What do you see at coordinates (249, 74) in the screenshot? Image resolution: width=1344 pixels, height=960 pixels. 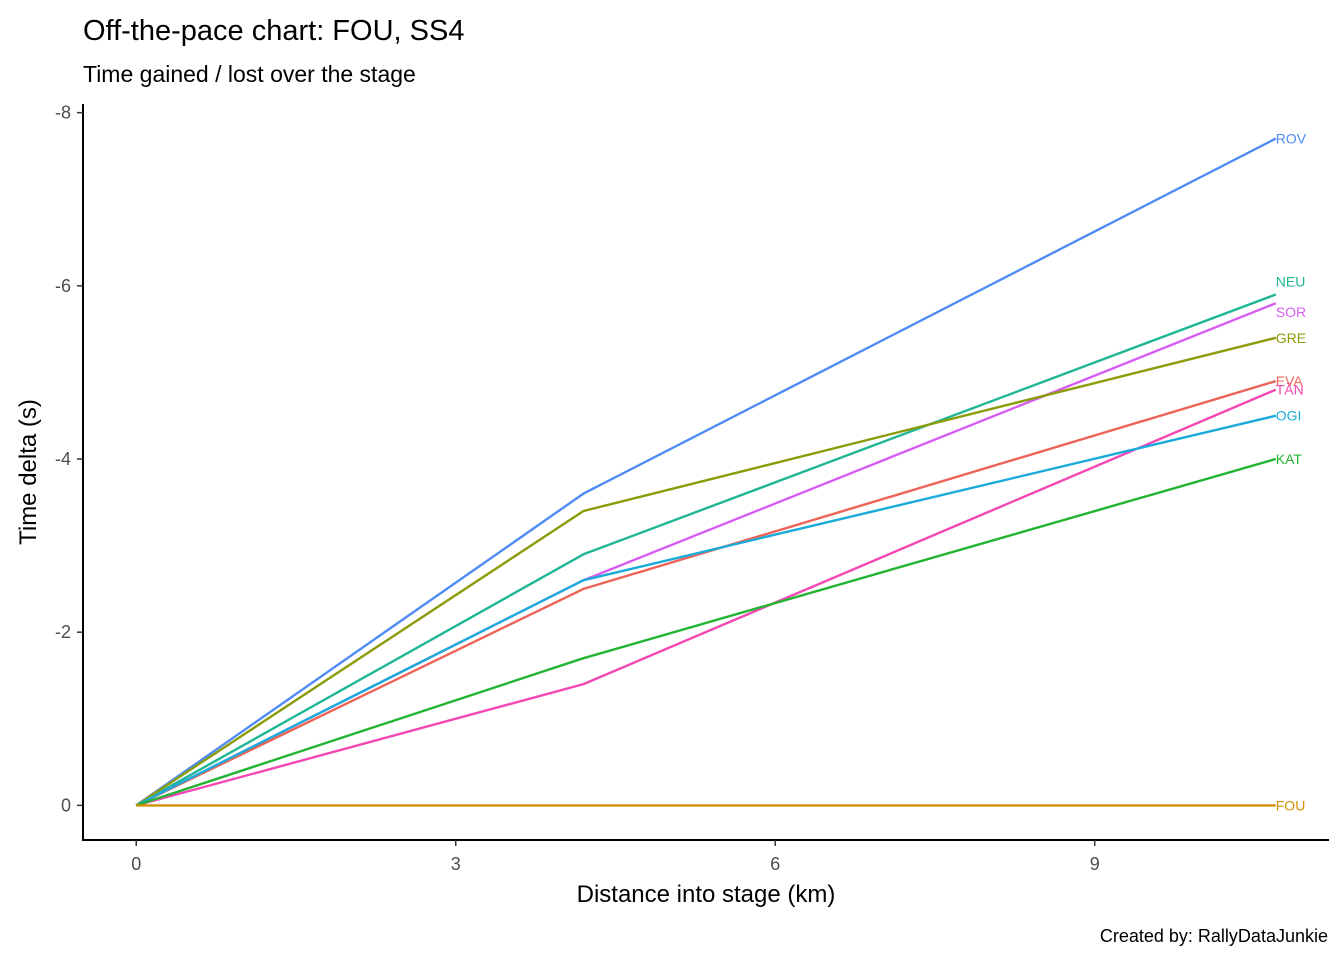 I see `chart-subtitle: Time gained / lost over the stage` at bounding box center [249, 74].